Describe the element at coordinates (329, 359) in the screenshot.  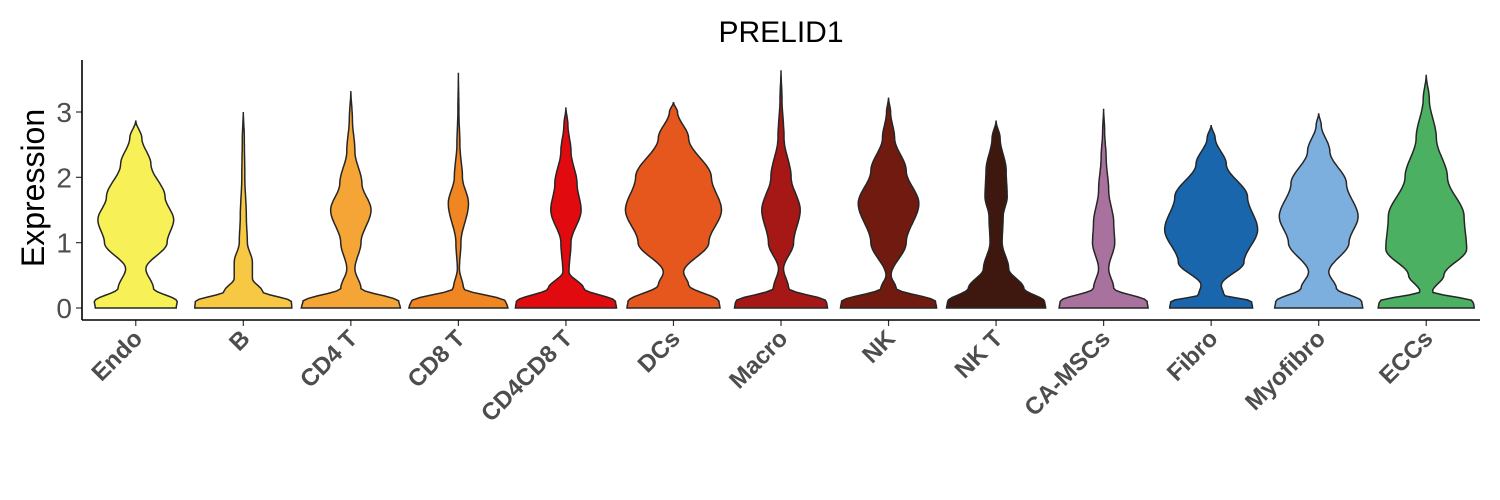
I see `x-tick-label: CD4 T` at that location.